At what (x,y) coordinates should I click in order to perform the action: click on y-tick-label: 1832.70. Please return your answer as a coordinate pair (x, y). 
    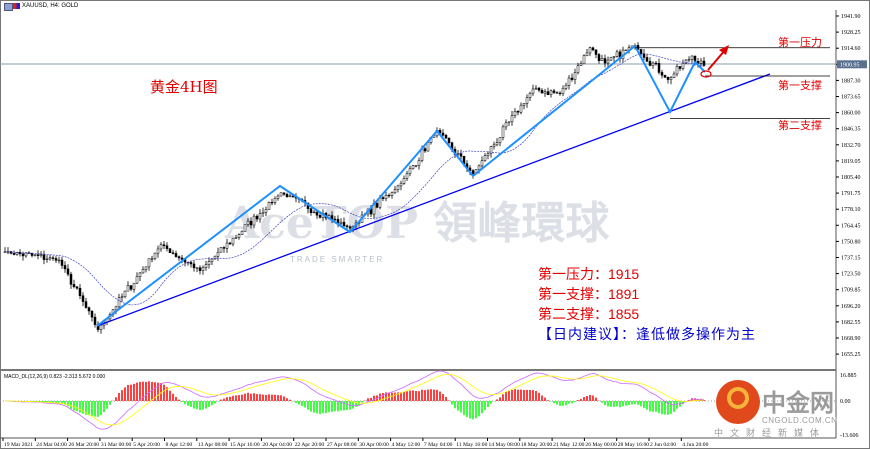
    Looking at the image, I should click on (851, 146).